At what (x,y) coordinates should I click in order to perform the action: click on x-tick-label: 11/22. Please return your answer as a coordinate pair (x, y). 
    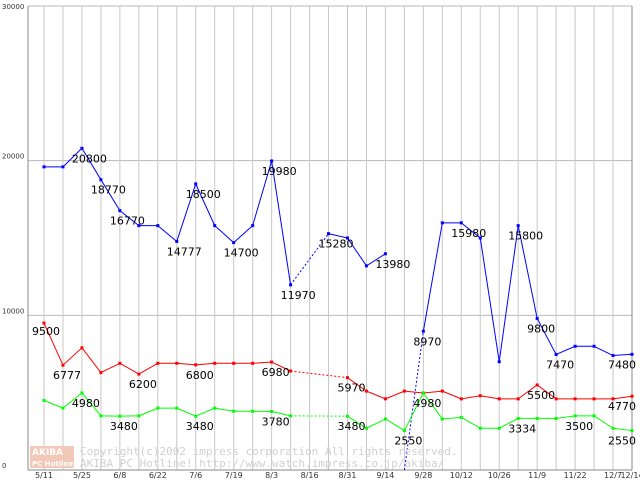
    Looking at the image, I should click on (575, 475).